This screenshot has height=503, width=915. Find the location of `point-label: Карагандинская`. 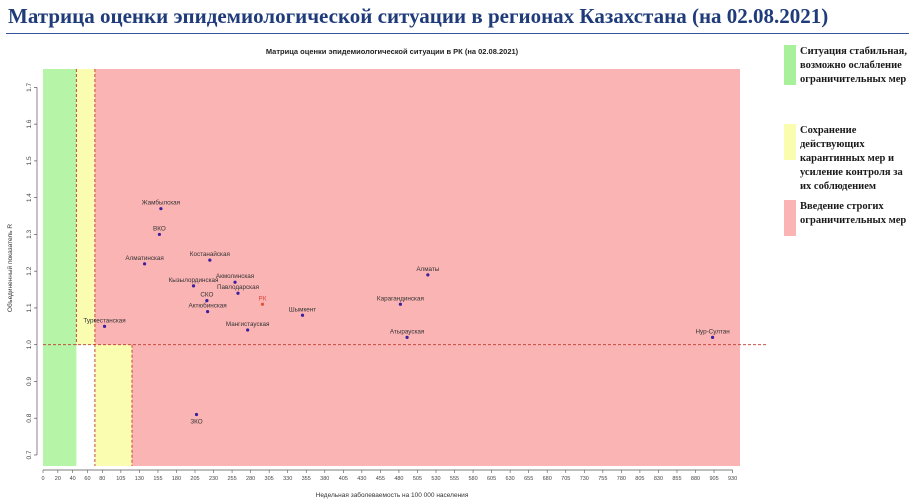

point-label: Карагандинская is located at coordinates (400, 298).